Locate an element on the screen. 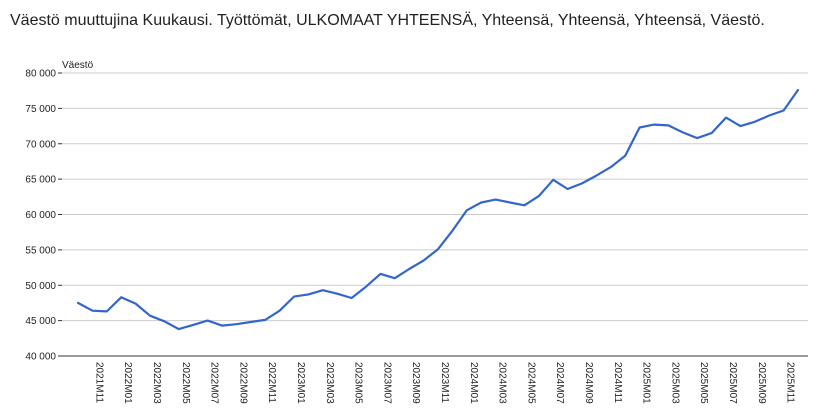  y-tick-label: 45 000 is located at coordinates (40, 321).